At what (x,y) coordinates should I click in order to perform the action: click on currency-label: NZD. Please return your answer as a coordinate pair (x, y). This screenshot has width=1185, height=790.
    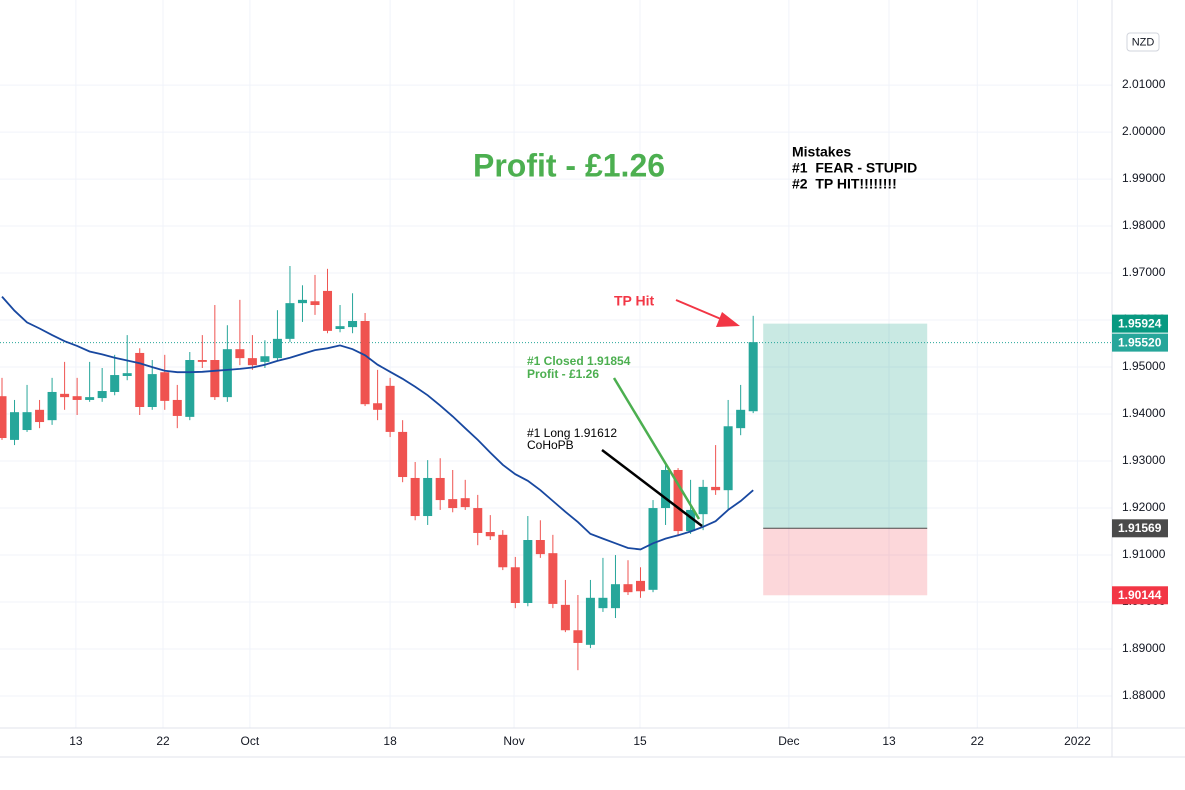
    Looking at the image, I should click on (1143, 42).